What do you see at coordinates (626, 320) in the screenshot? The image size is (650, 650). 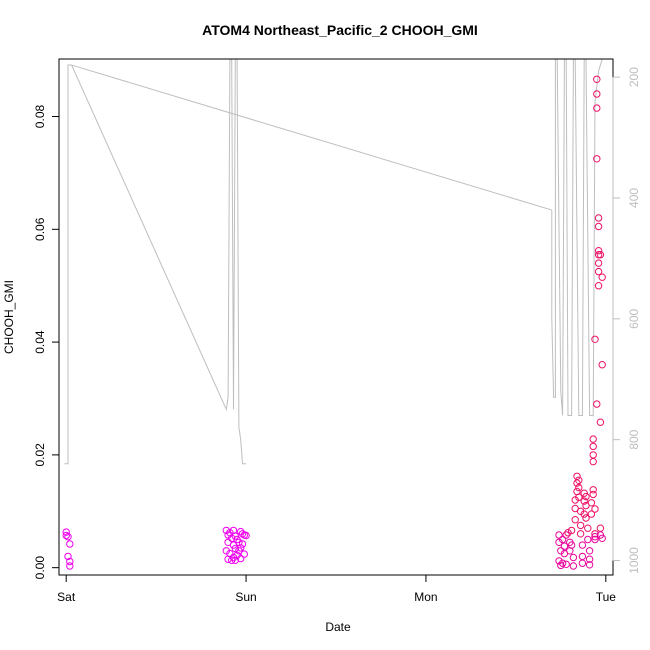 I see `y2-axis: 200 400 600 800 1000` at bounding box center [626, 320].